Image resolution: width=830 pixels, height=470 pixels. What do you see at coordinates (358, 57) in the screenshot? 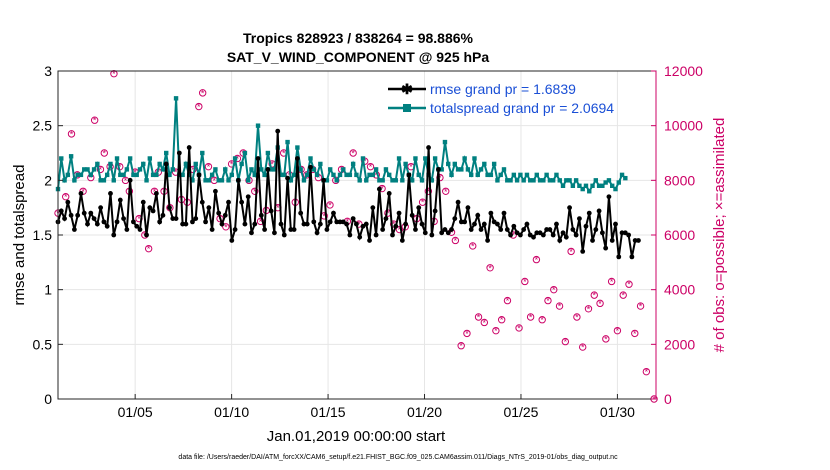
I see `chart-title-line2: SAT_V_WIND_COMPONENT @ 925 hPa` at bounding box center [358, 57].